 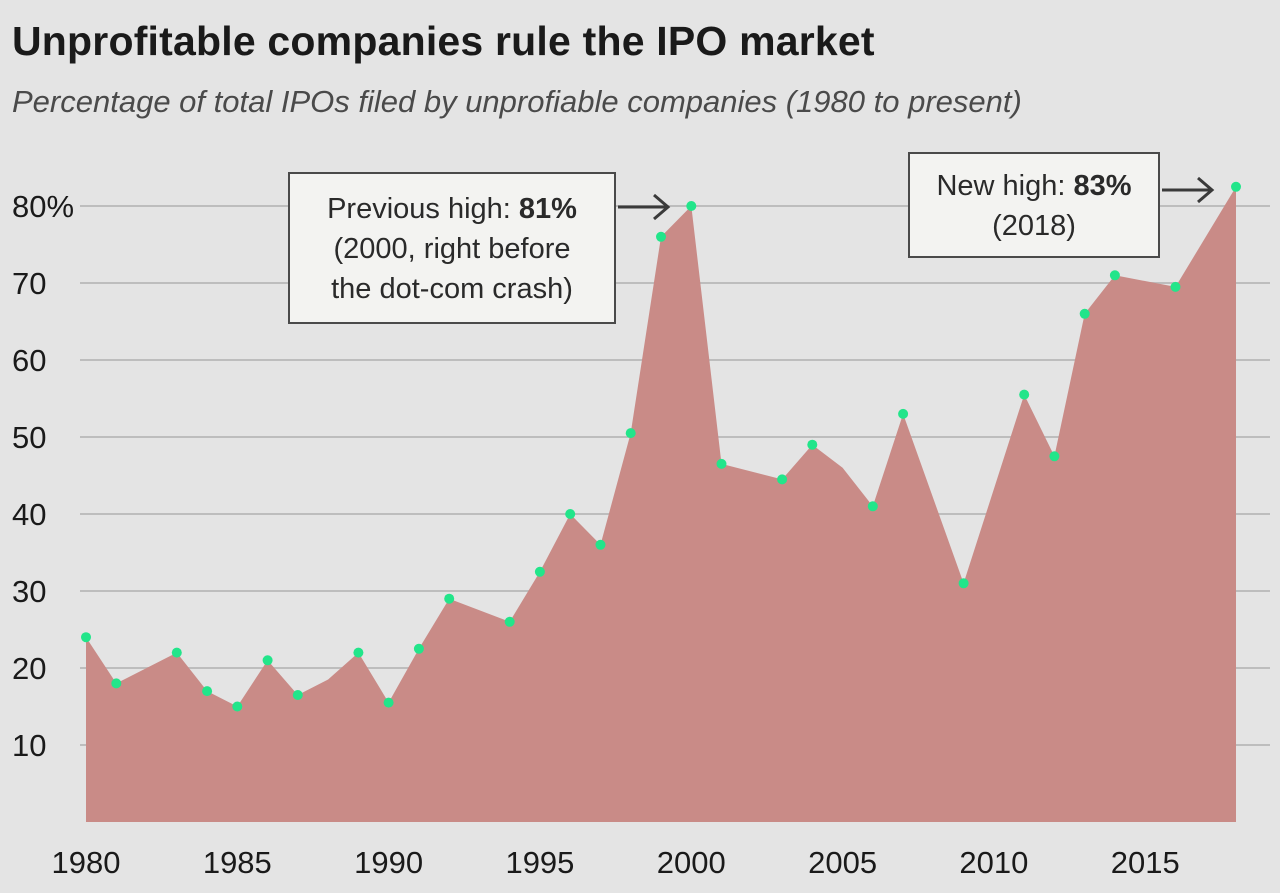 I want to click on data-point-2018, so click(x=1236, y=186).